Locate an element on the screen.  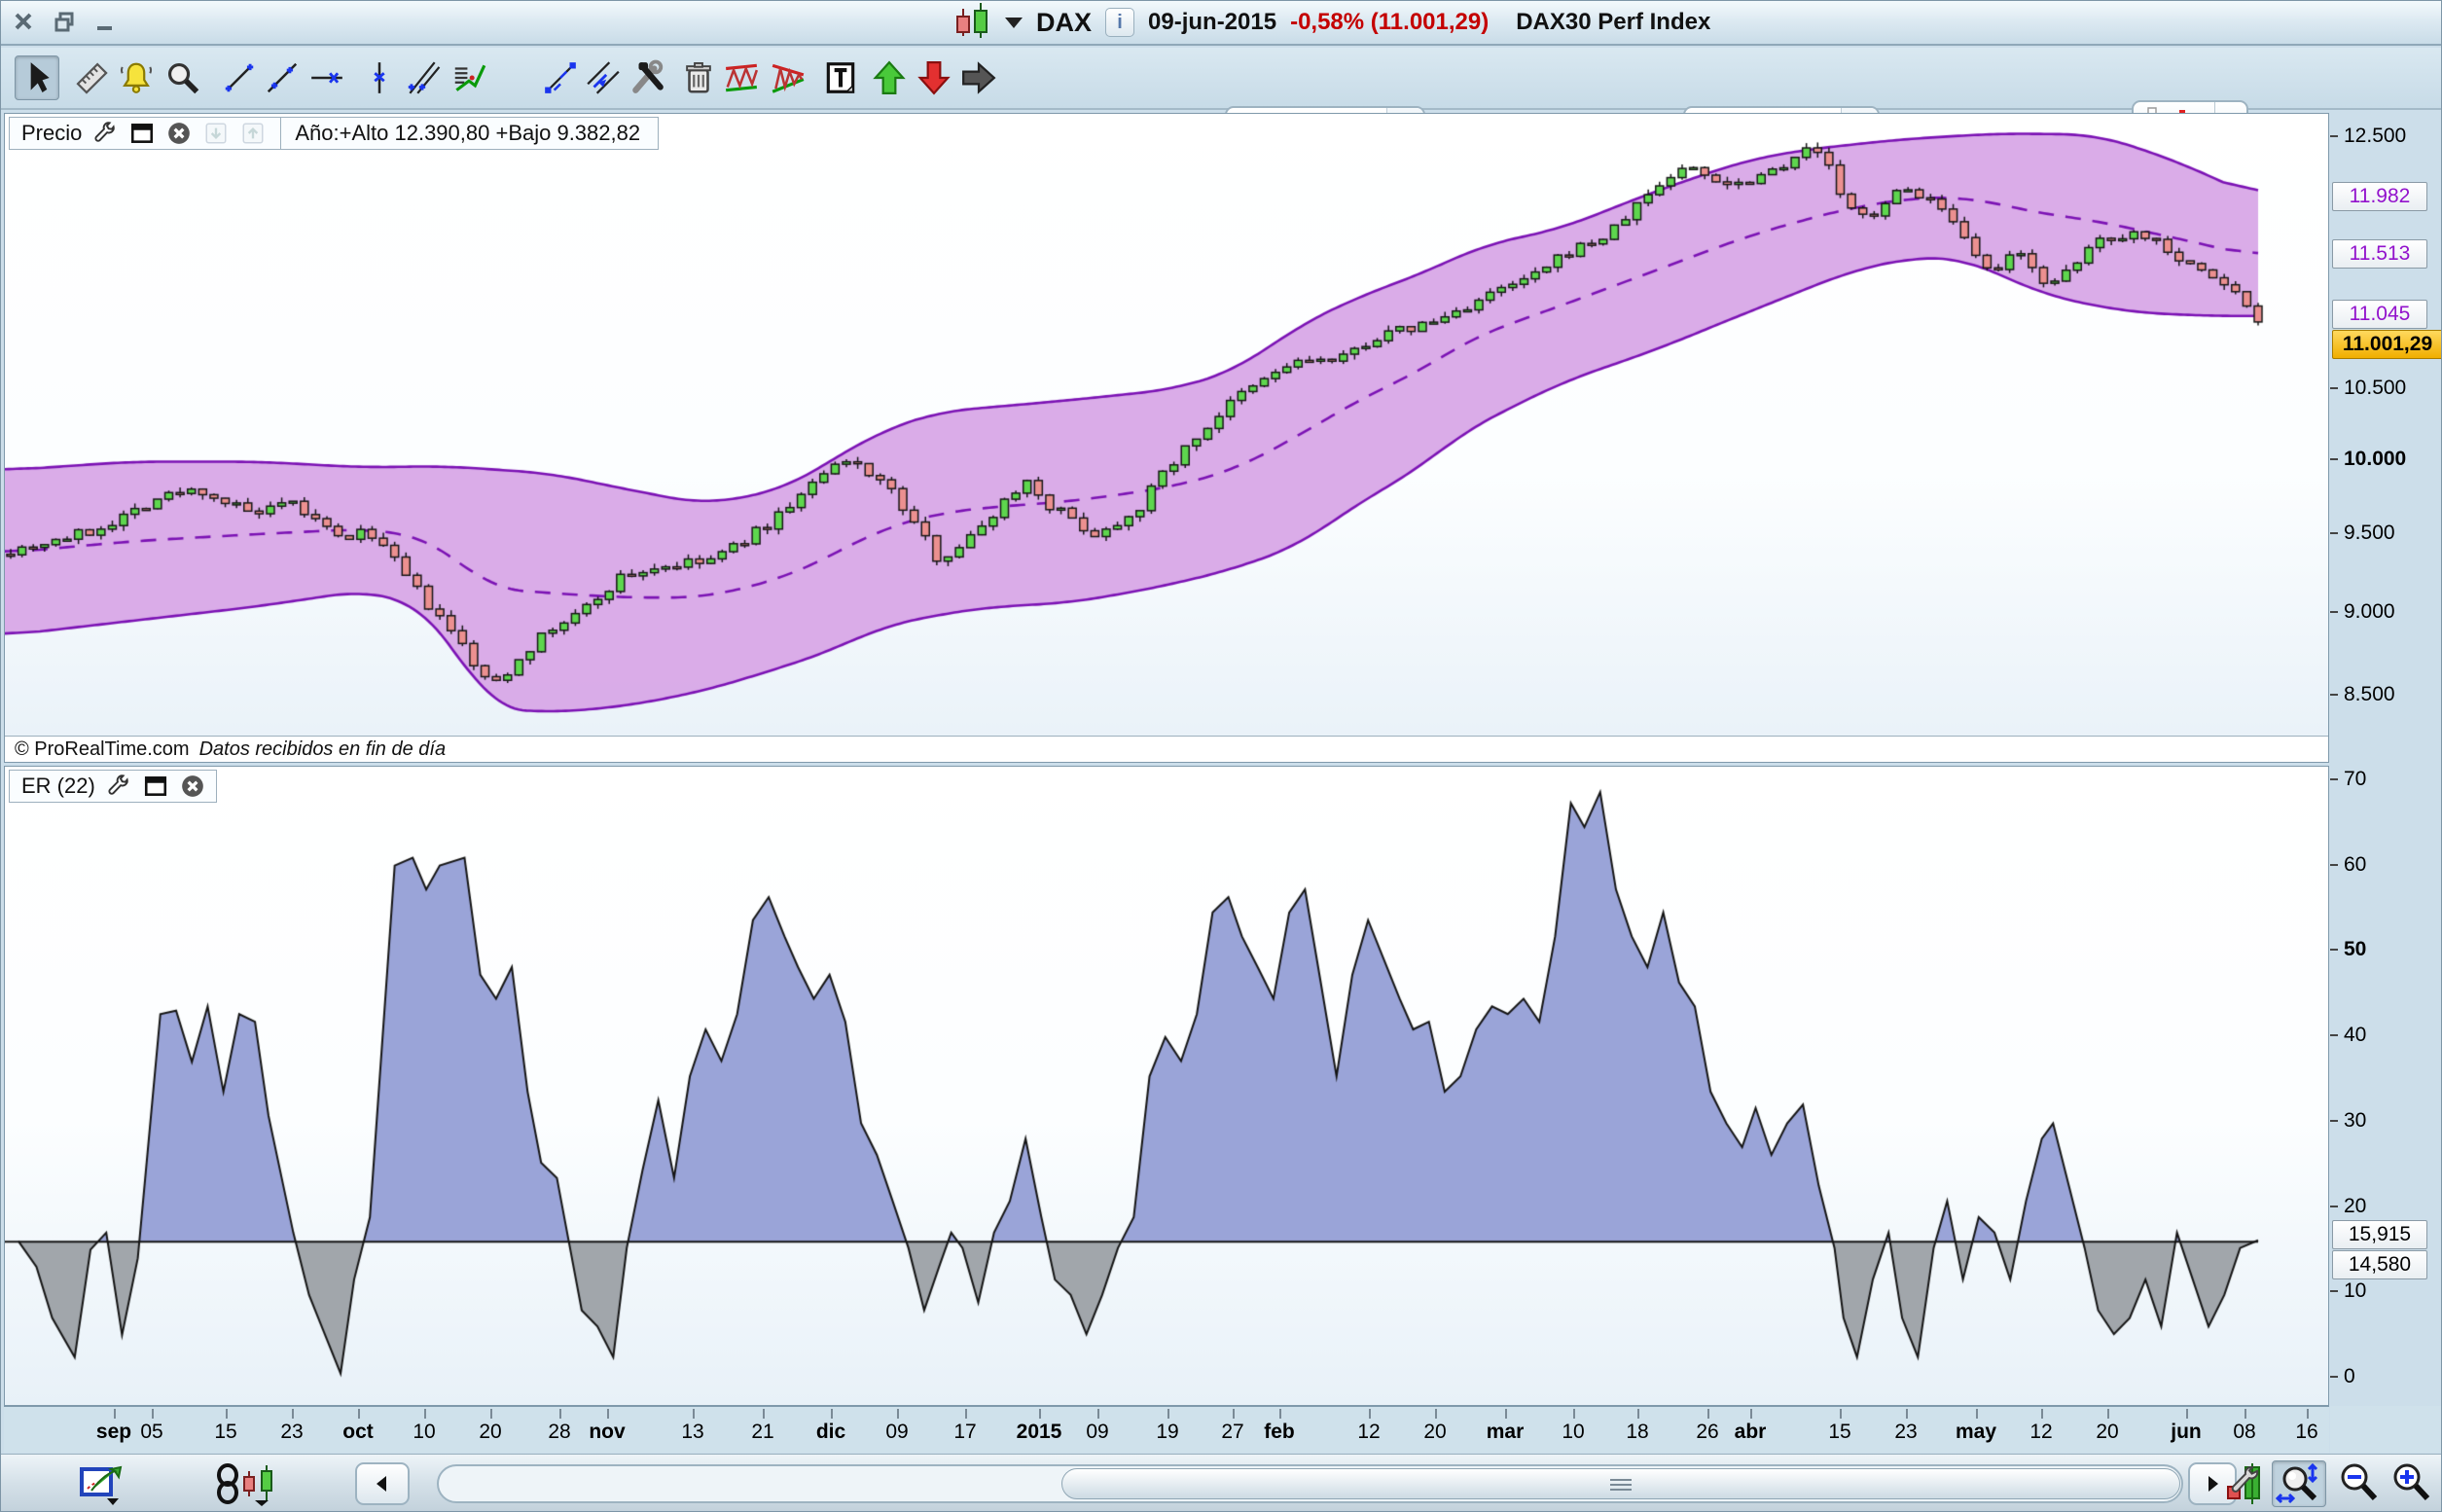
arrow-up-tool-button is located at coordinates (889, 77).